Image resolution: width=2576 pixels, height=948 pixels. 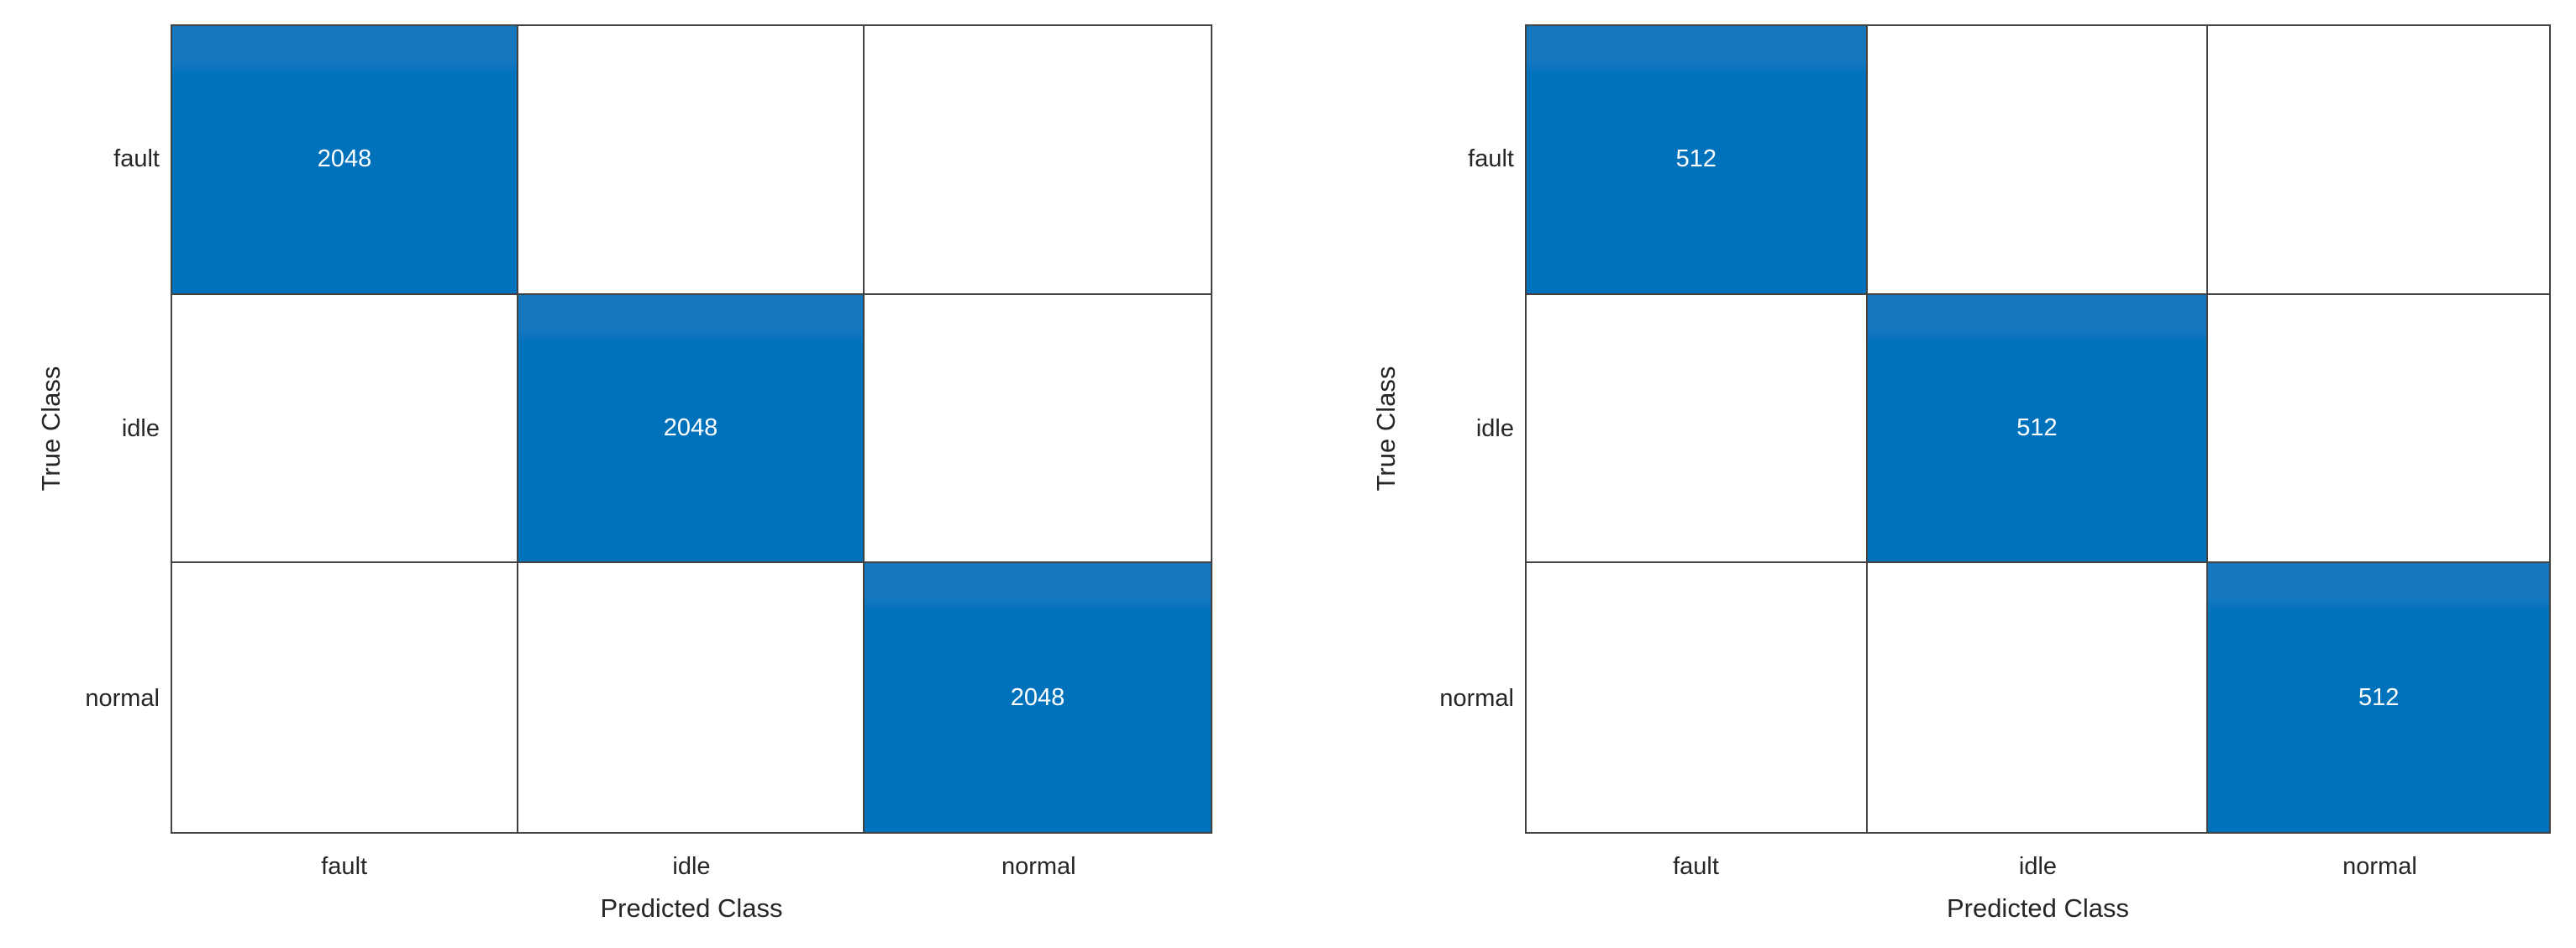 I want to click on matrix-cell-fault-fault: 2048, so click(x=345, y=160).